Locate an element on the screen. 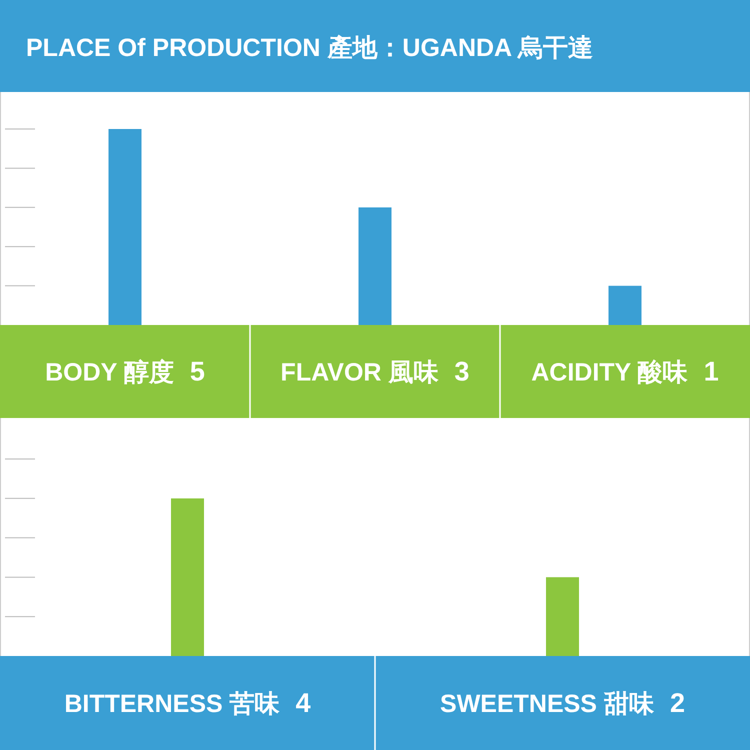 Image resolution: width=750 pixels, height=750 pixels. chart-title: PLACE Of PRODUCTION 產地：UGANDA 烏干達 is located at coordinates (310, 48).